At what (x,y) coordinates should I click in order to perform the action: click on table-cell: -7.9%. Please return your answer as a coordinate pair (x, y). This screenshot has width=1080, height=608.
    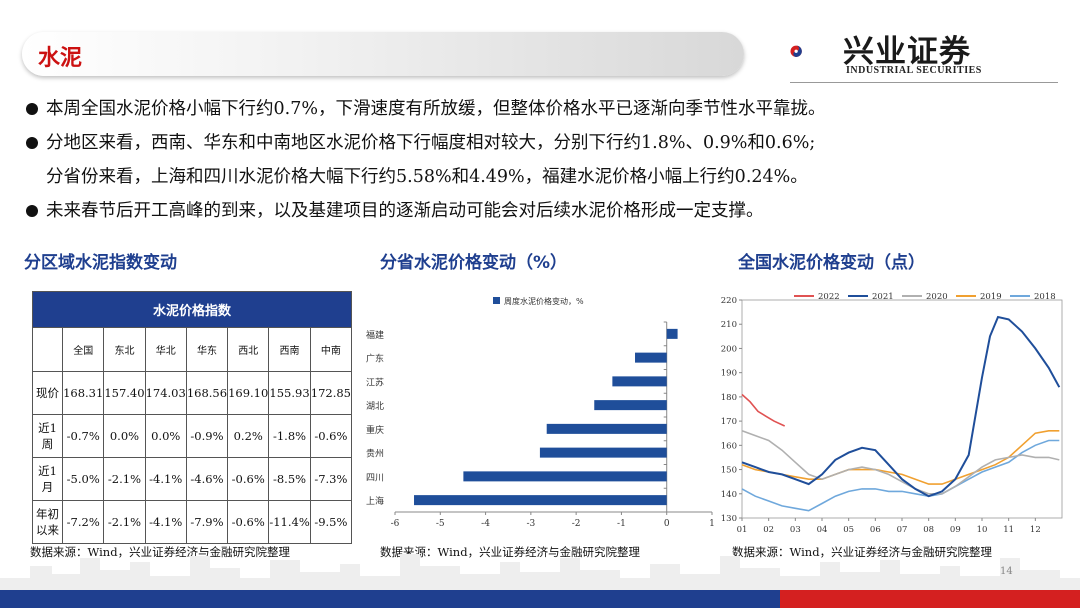
    Looking at the image, I should click on (207, 522).